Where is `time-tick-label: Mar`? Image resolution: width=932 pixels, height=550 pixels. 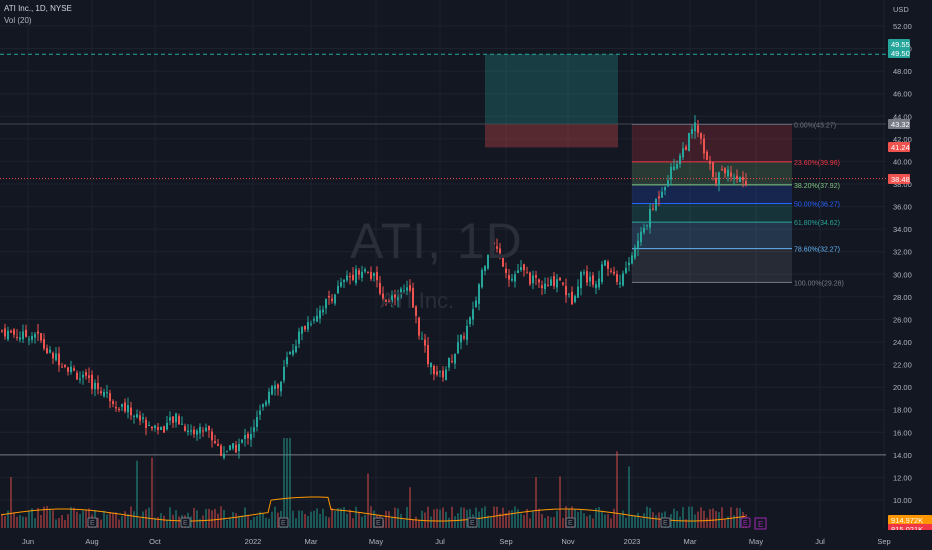
time-tick-label: Mar is located at coordinates (311, 541).